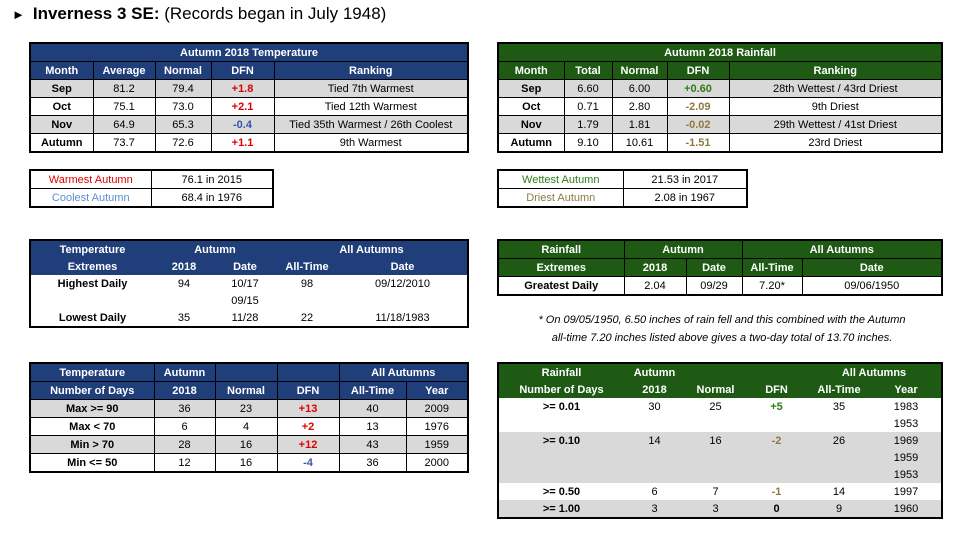  Describe the element at coordinates (531, 88) in the screenshot. I see `cell: Sep` at that location.